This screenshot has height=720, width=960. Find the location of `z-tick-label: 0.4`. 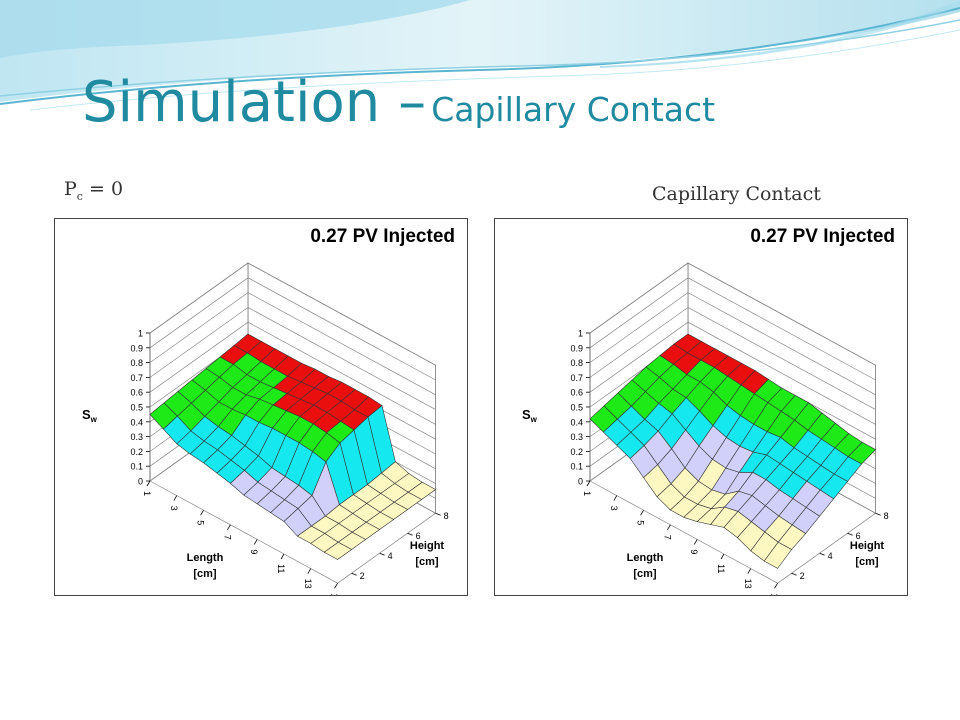

z-tick-label: 0.4 is located at coordinates (136, 422).